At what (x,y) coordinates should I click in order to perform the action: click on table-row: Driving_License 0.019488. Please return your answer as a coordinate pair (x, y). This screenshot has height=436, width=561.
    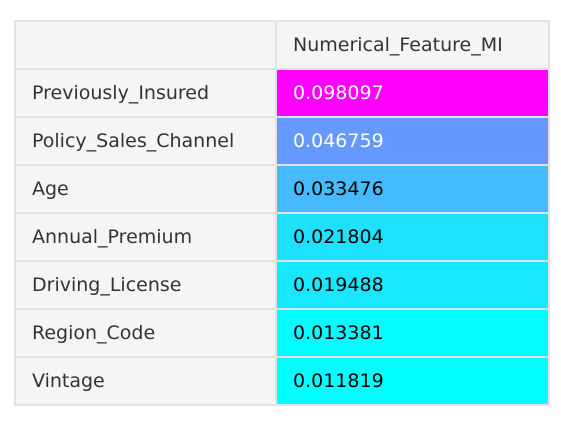
    Looking at the image, I should click on (282, 285).